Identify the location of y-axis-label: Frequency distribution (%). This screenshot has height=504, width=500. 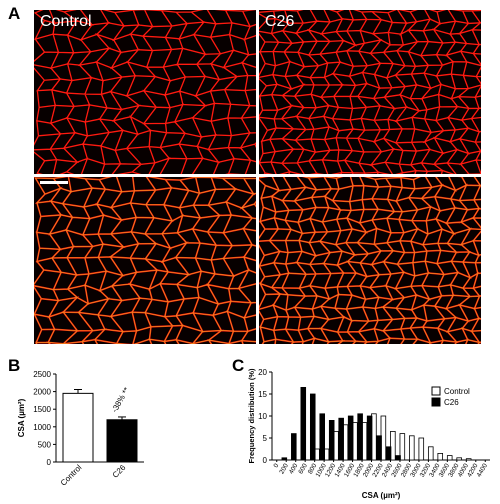
(251, 416).